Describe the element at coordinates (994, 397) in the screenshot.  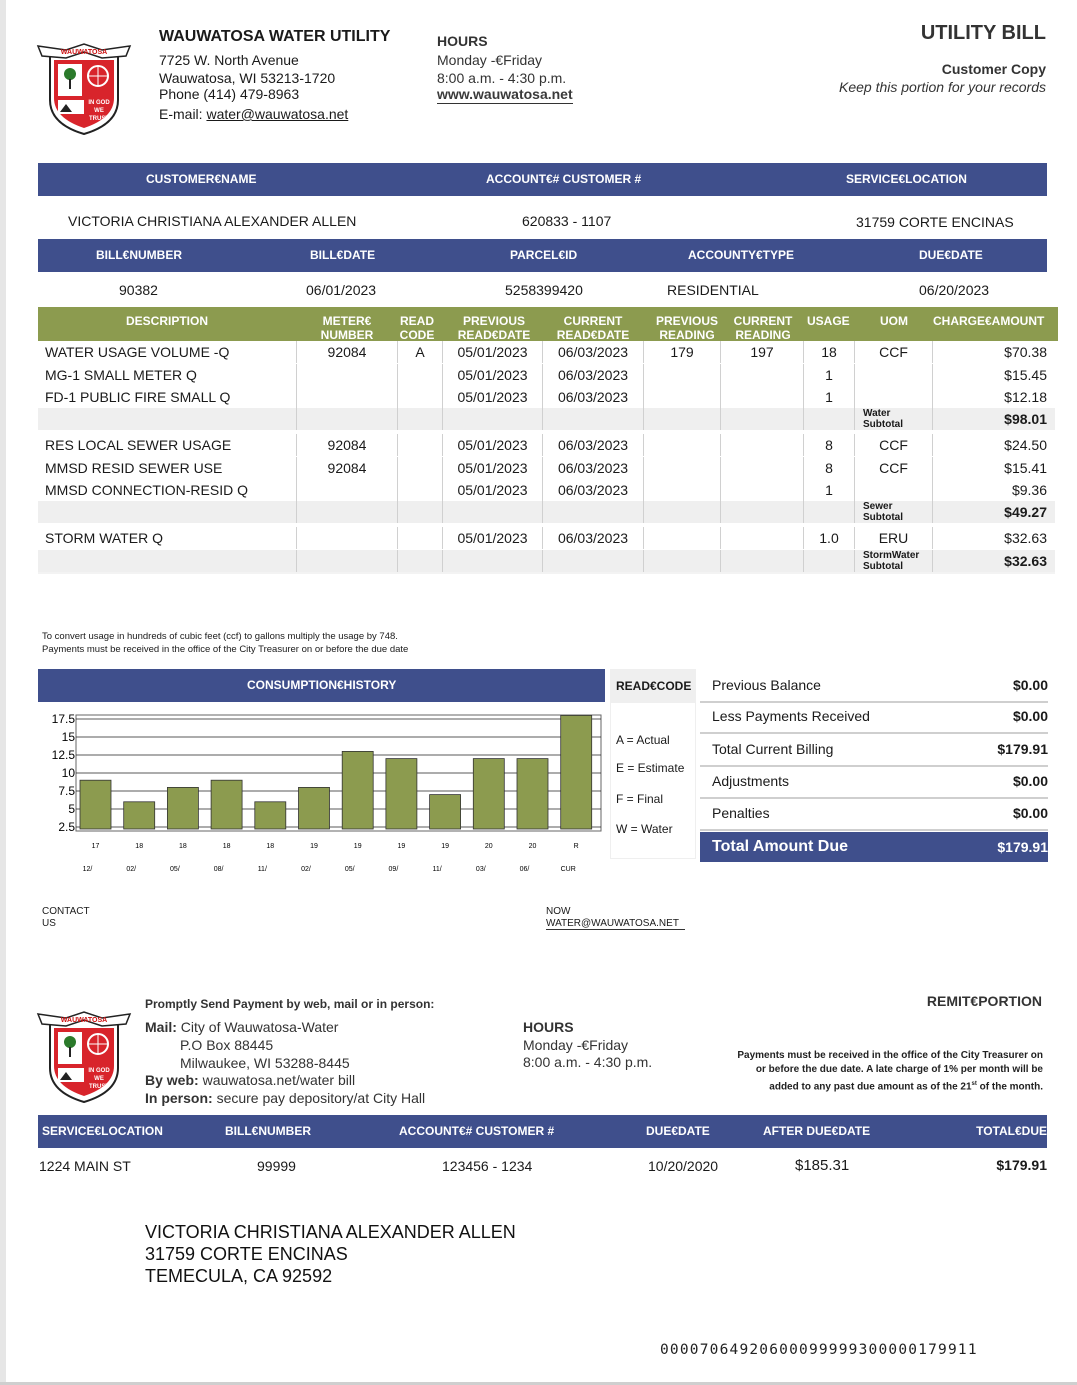
I see `cell-amount: $12.18` at that location.